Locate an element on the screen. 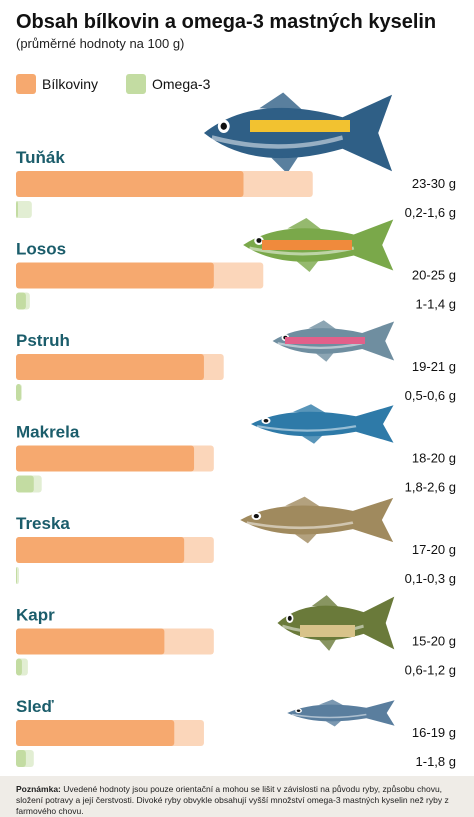 This screenshot has height=817, width=474. bar-max is located at coordinates (24, 209).